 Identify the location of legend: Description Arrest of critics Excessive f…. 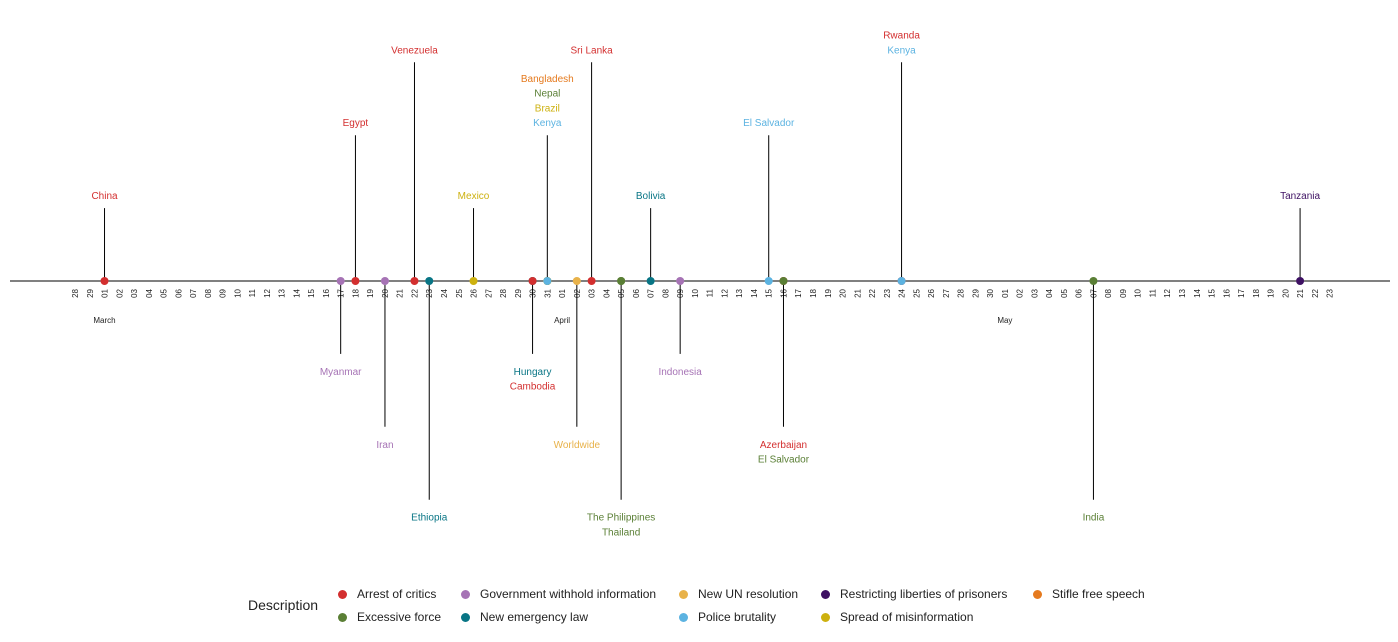
(748, 608).